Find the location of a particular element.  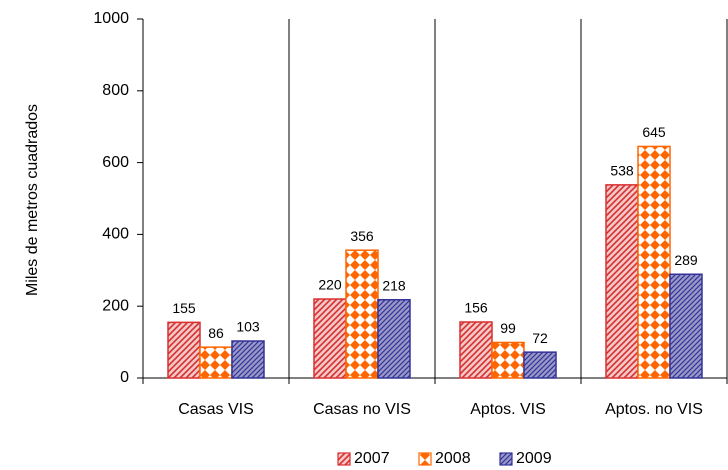

data-label: 72 is located at coordinates (540, 338).